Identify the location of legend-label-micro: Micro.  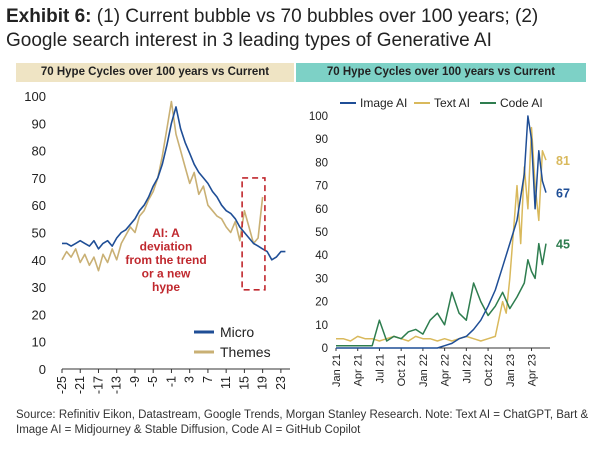
(237, 332).